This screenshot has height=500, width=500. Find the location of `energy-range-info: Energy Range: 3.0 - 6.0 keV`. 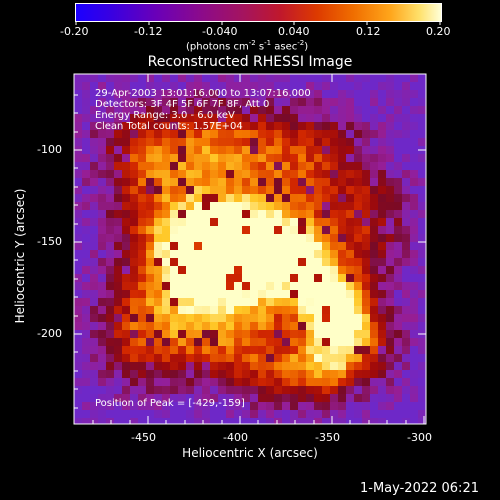

energy-range-info: Energy Range: 3.0 - 6.0 keV is located at coordinates (165, 115).